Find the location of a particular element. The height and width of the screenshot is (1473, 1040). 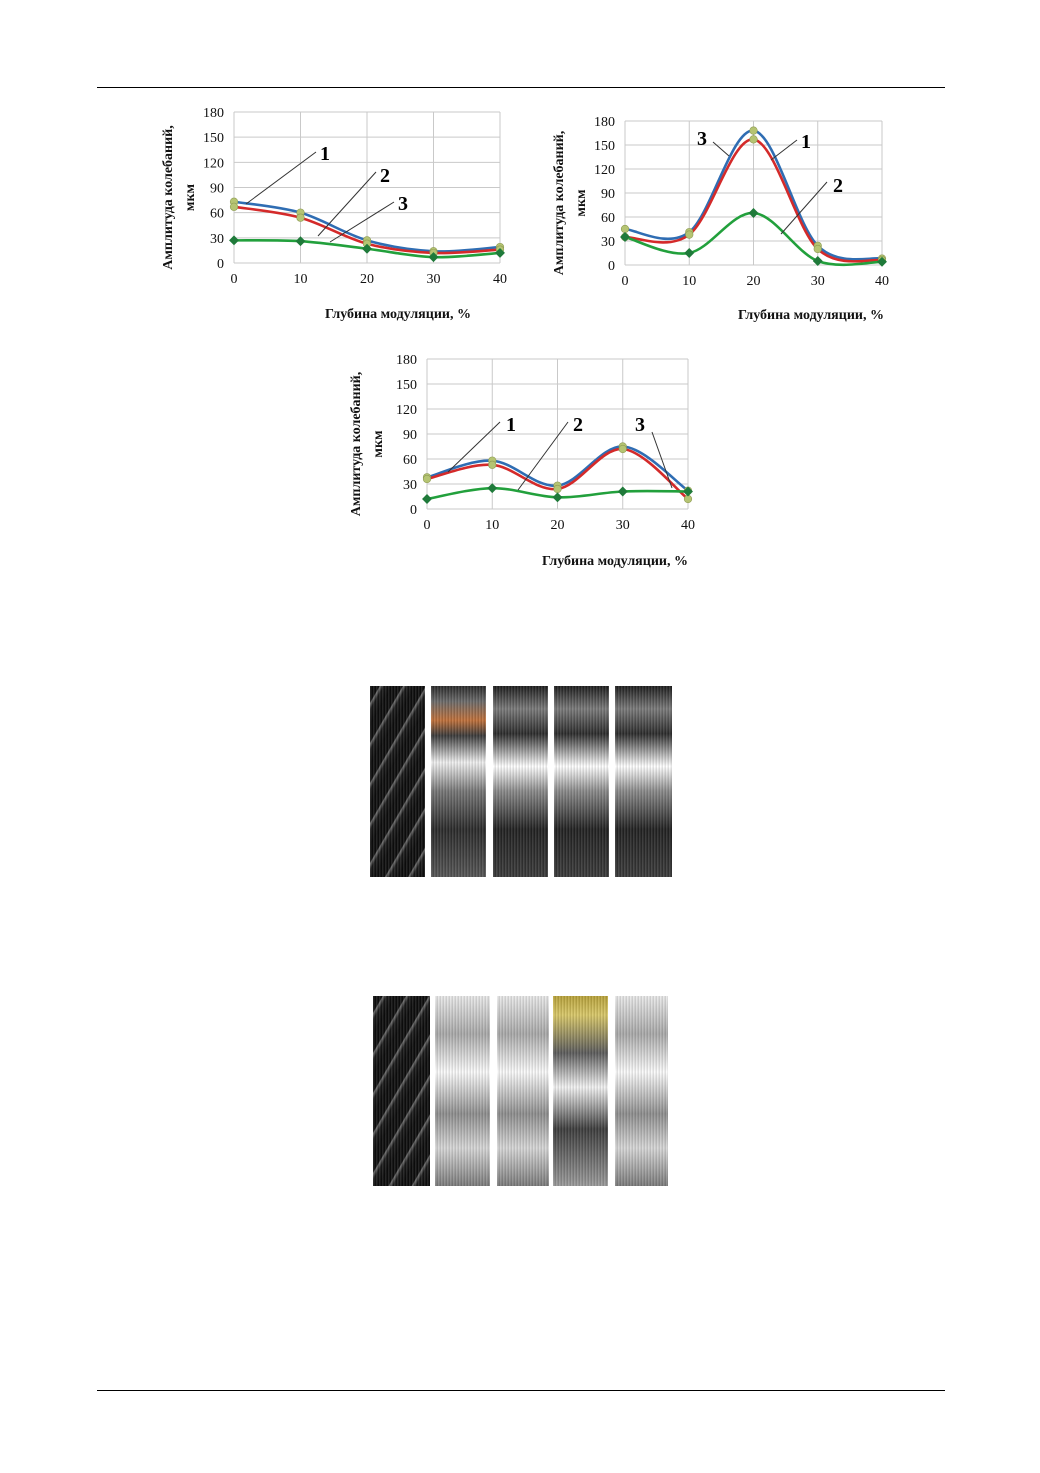

footer-rule is located at coordinates (521, 1390).